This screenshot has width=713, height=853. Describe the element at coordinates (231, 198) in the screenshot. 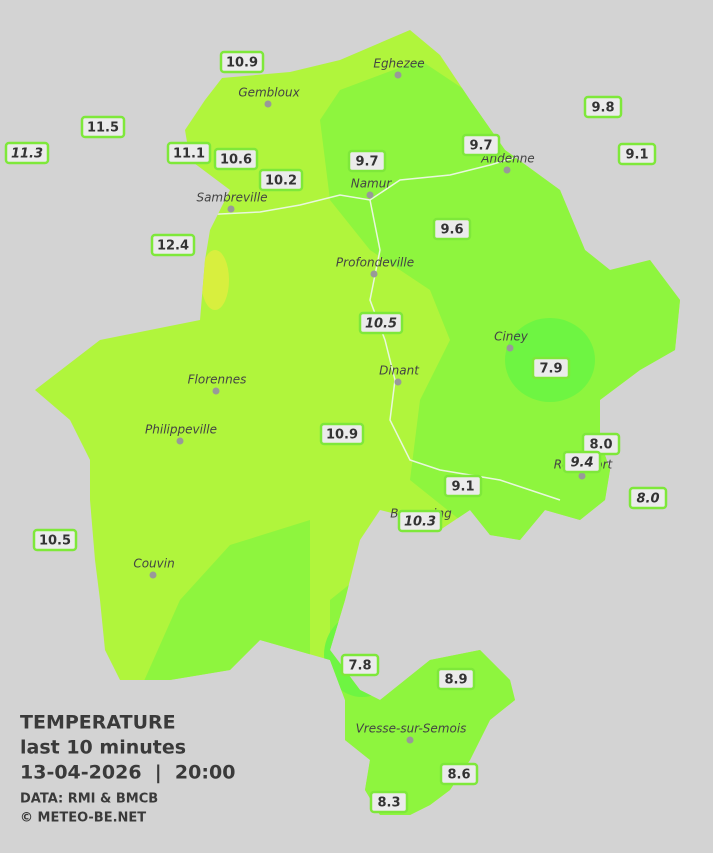

I see `town-label: Sambreville` at that location.